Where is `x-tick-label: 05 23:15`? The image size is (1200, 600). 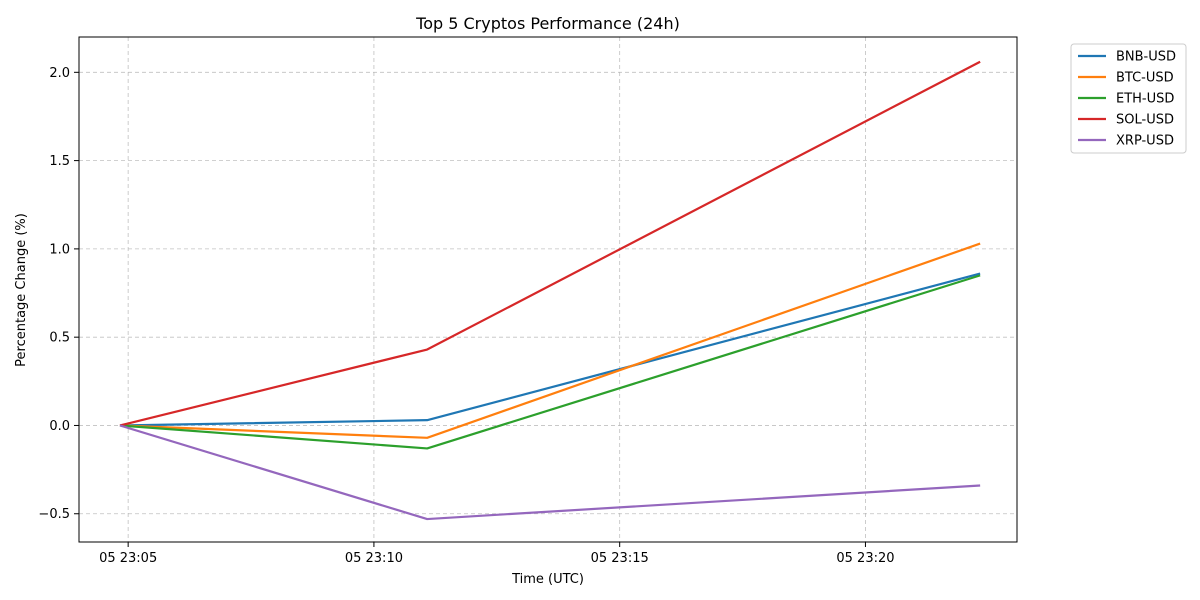
x-tick-label: 05 23:15 is located at coordinates (620, 558).